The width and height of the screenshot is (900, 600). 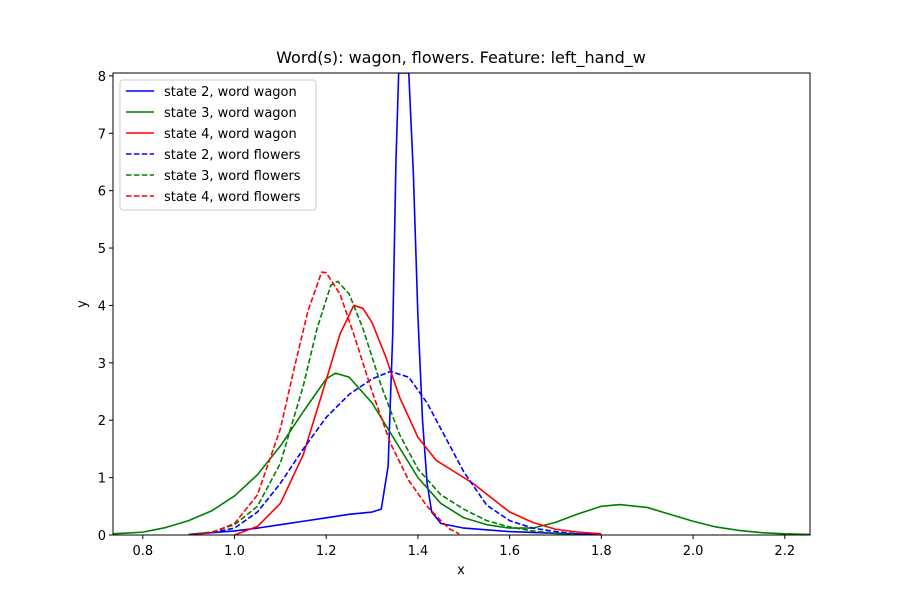 What do you see at coordinates (418, 551) in the screenshot?
I see `x-tick-label: 1.4` at bounding box center [418, 551].